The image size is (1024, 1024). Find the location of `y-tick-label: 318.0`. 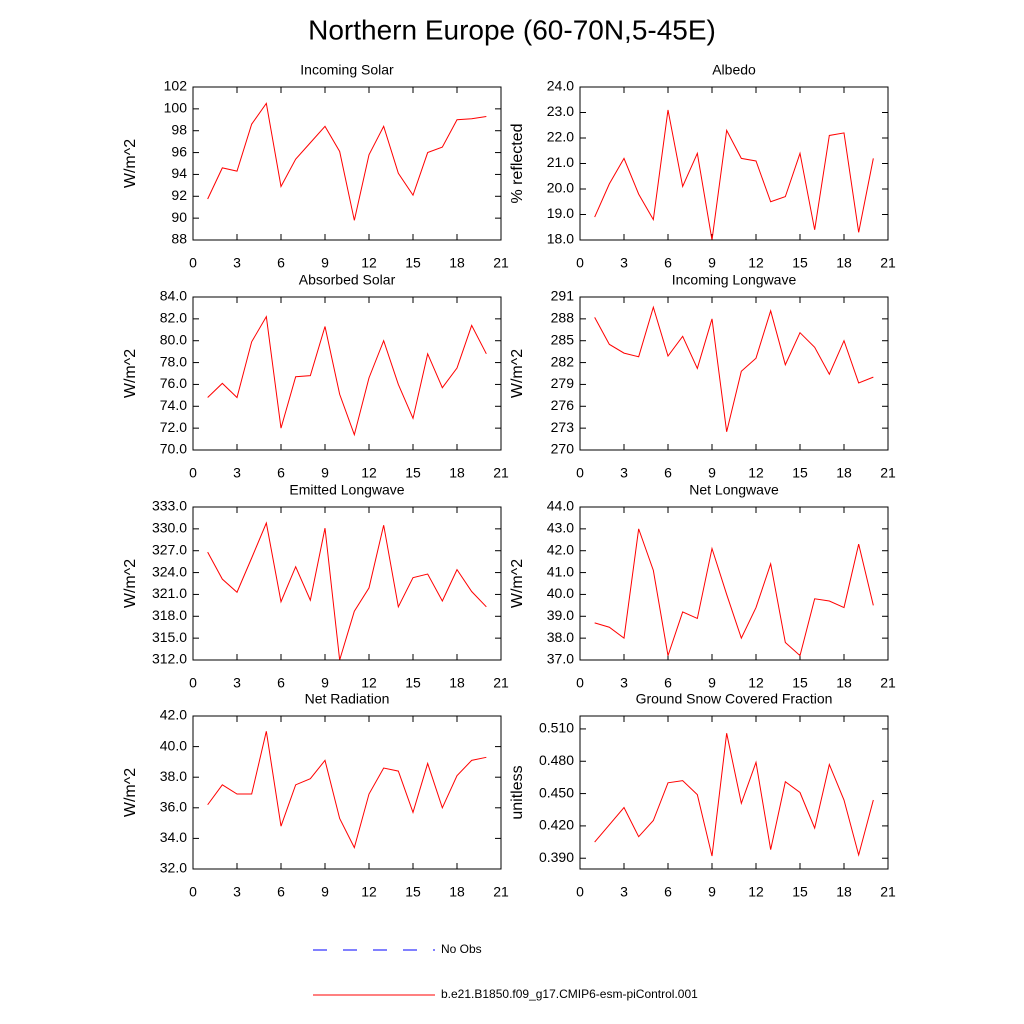

y-tick-label: 318.0 is located at coordinates (169, 615).